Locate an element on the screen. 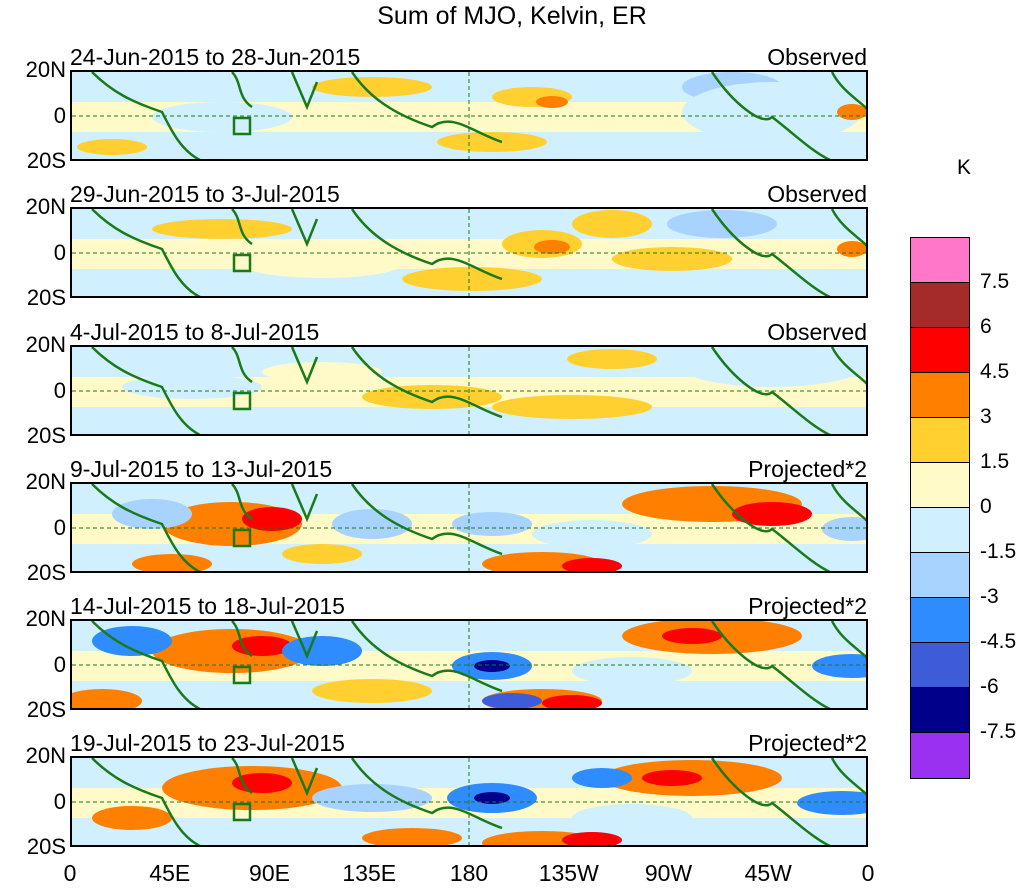  longitude-label: 135W is located at coordinates (568, 873).